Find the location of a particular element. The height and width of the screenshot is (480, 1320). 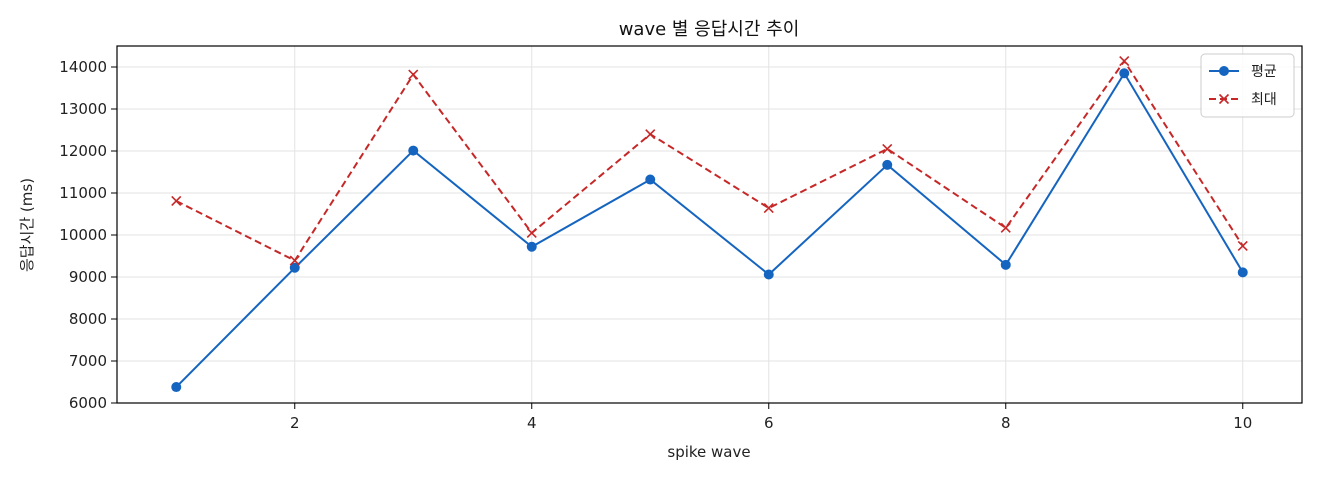

y-tick-label: 8000 is located at coordinates (88, 319).